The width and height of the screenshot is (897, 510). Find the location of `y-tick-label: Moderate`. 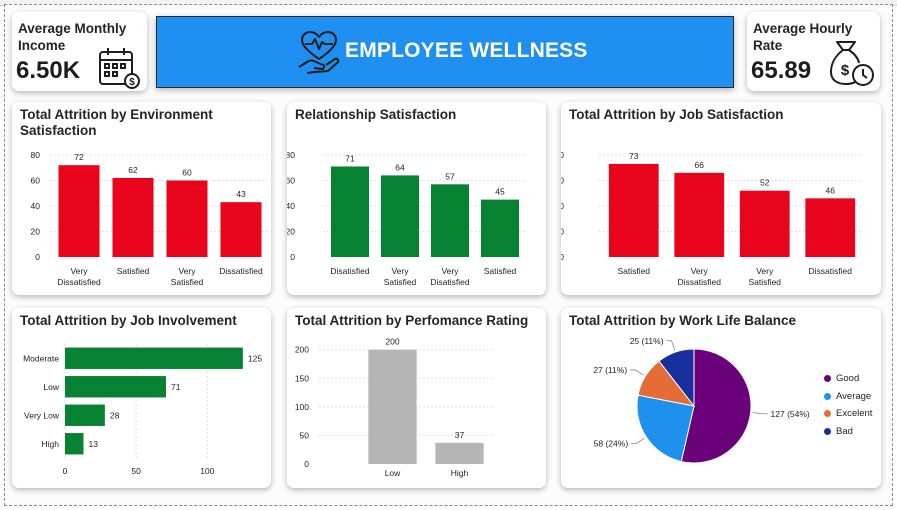

y-tick-label: Moderate is located at coordinates (41, 358).